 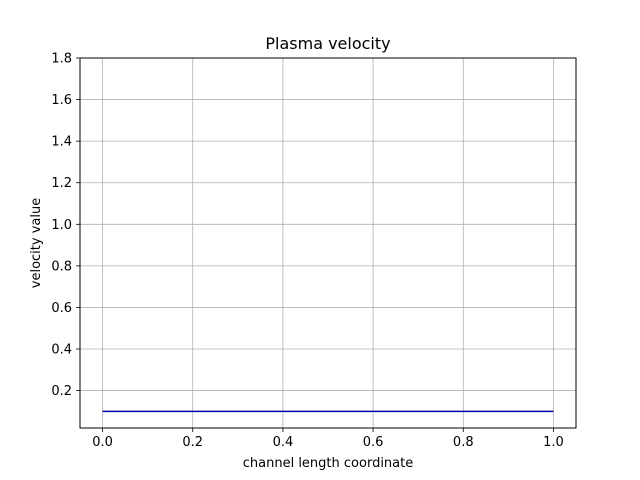 I want to click on y-tick-label: 0.2, so click(x=61, y=391).